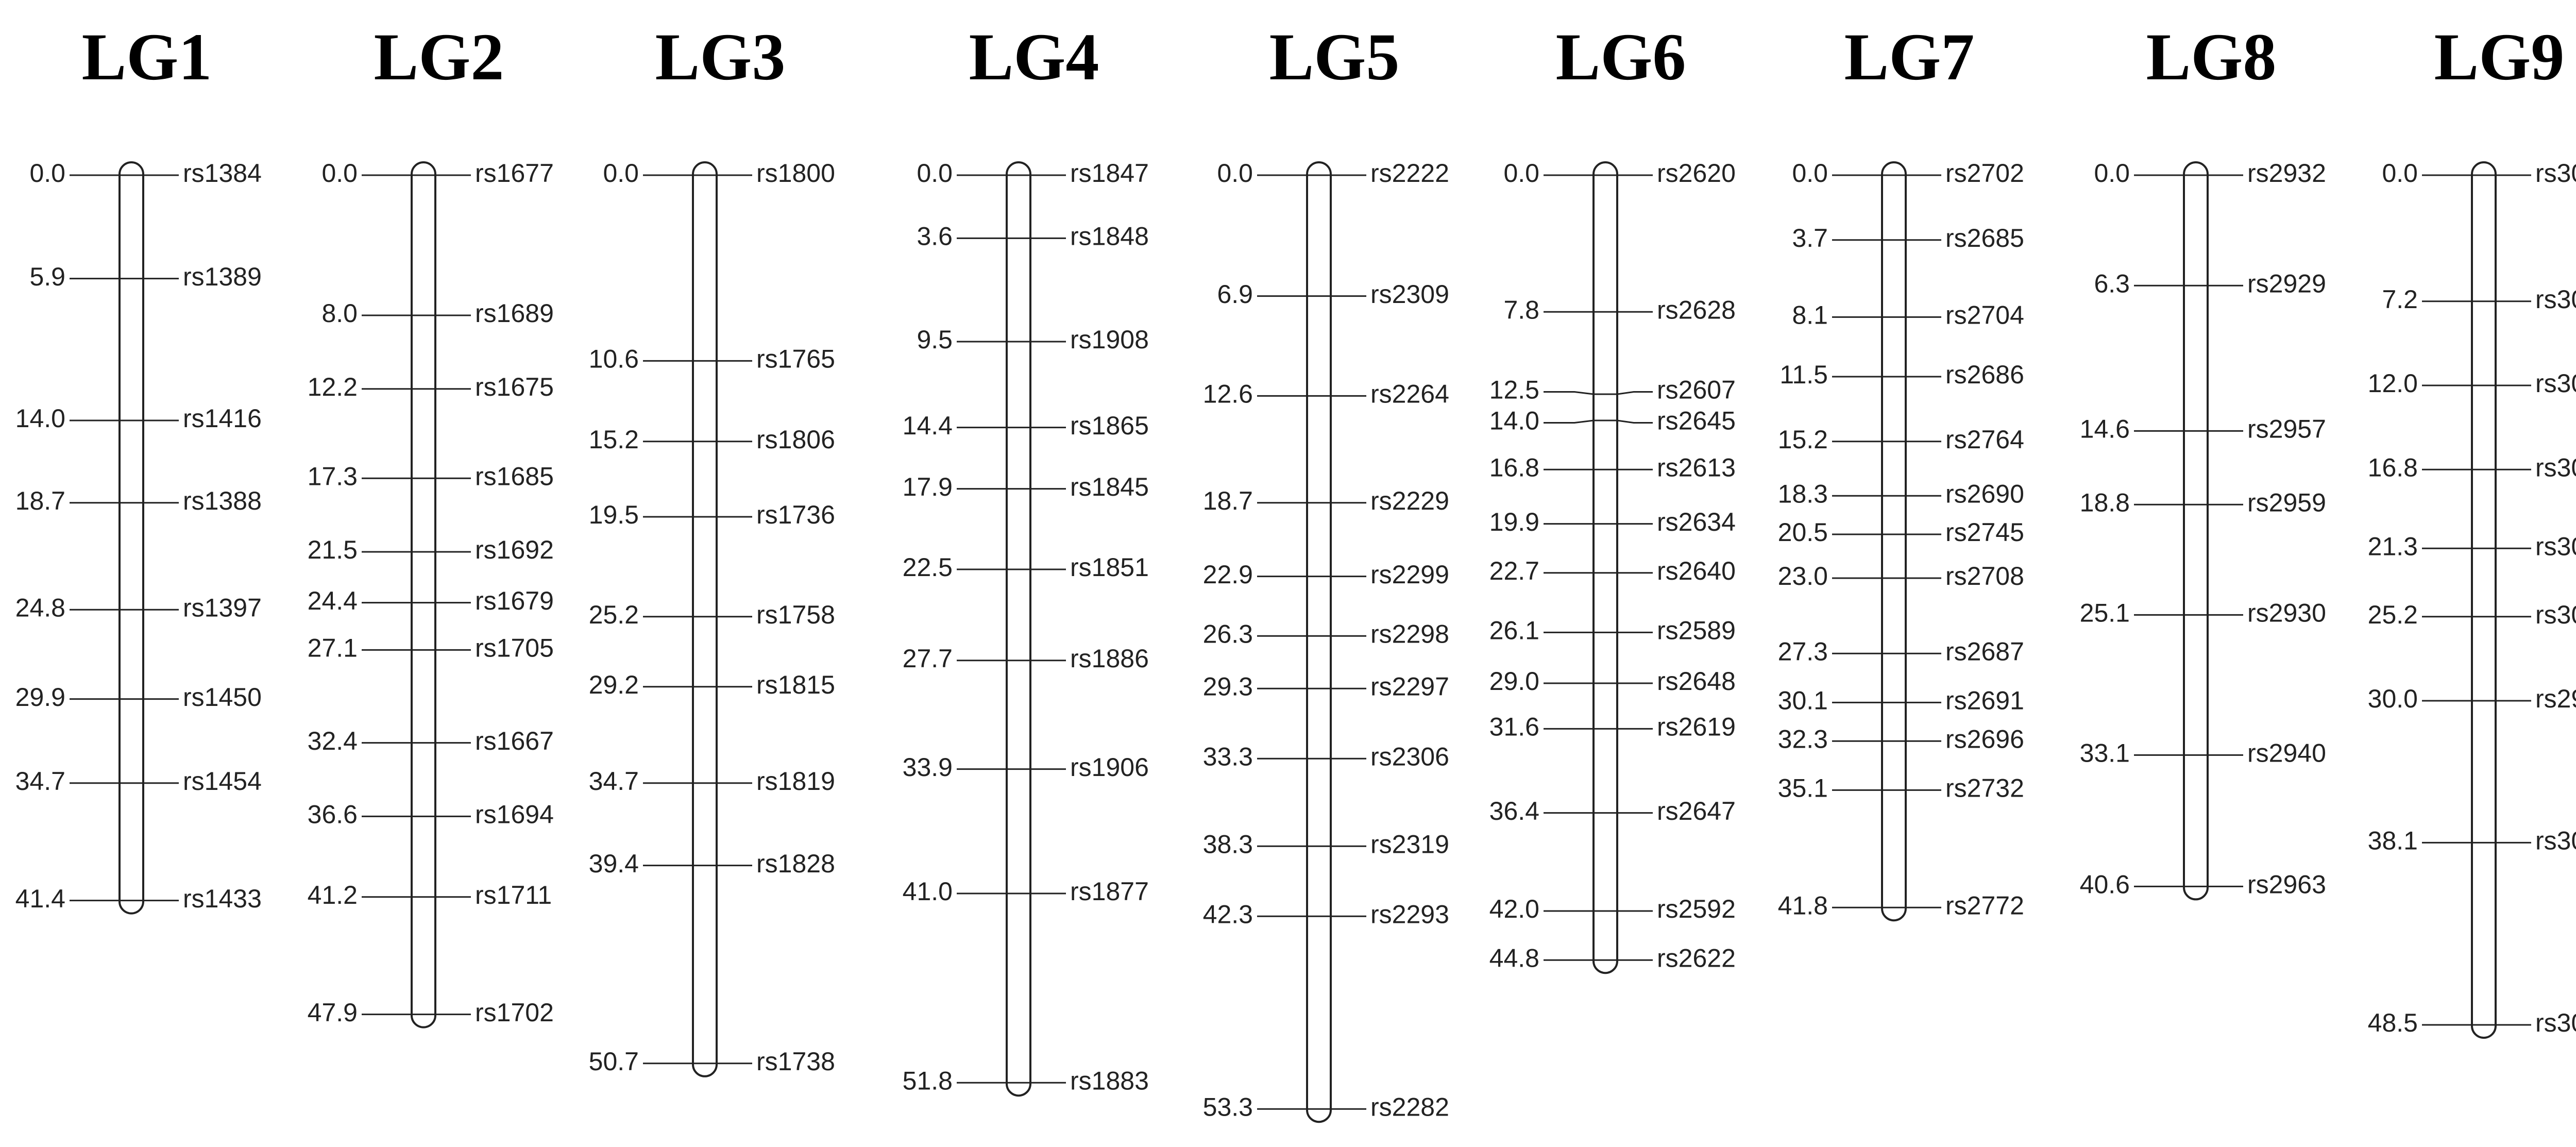  Describe the element at coordinates (333, 895) in the screenshot. I see `position-label: 41.2` at that location.